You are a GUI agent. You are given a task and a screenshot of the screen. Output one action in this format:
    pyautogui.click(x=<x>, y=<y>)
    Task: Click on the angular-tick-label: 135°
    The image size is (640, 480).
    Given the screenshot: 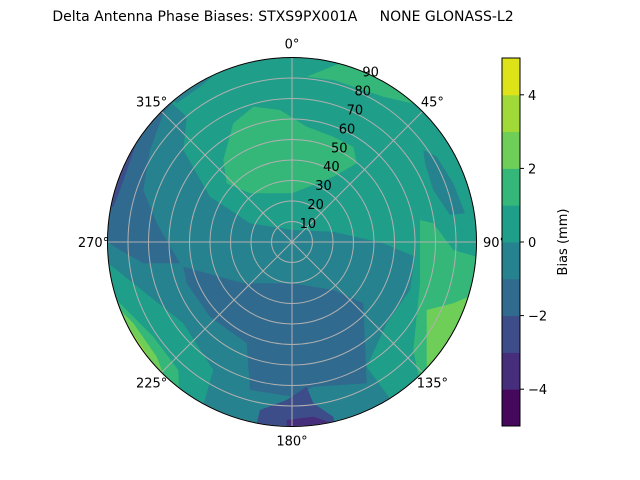 What is the action you would take?
    pyautogui.click(x=432, y=383)
    